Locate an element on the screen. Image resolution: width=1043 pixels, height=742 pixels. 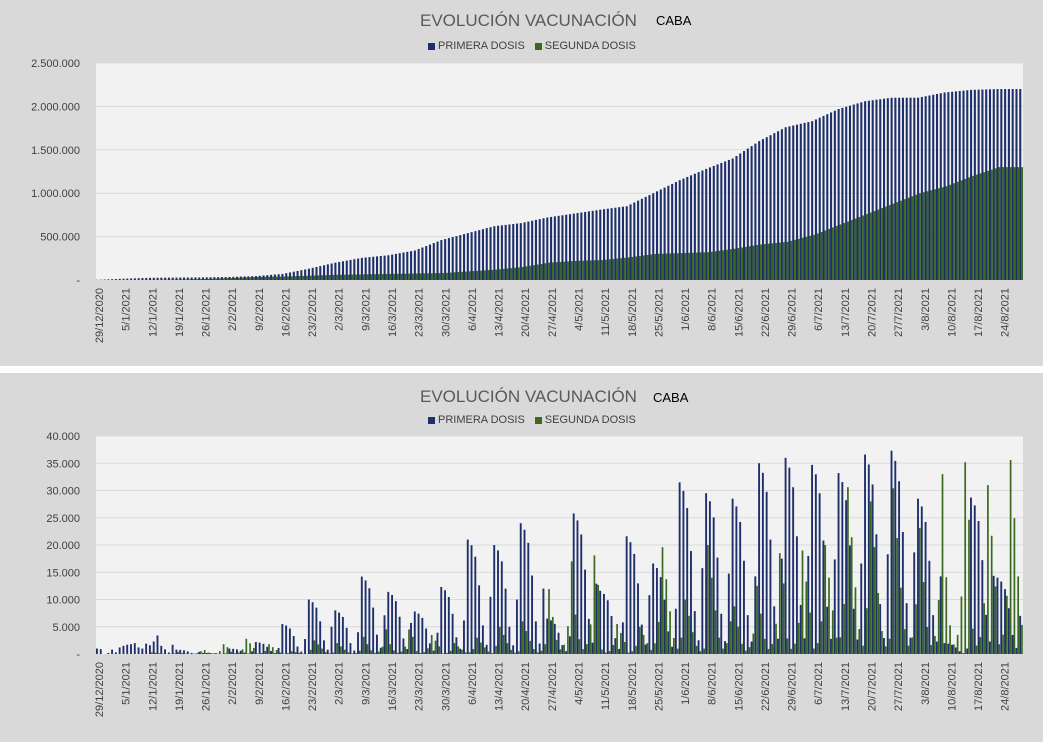
legend-swatch-primera is located at coordinates (431, 420).